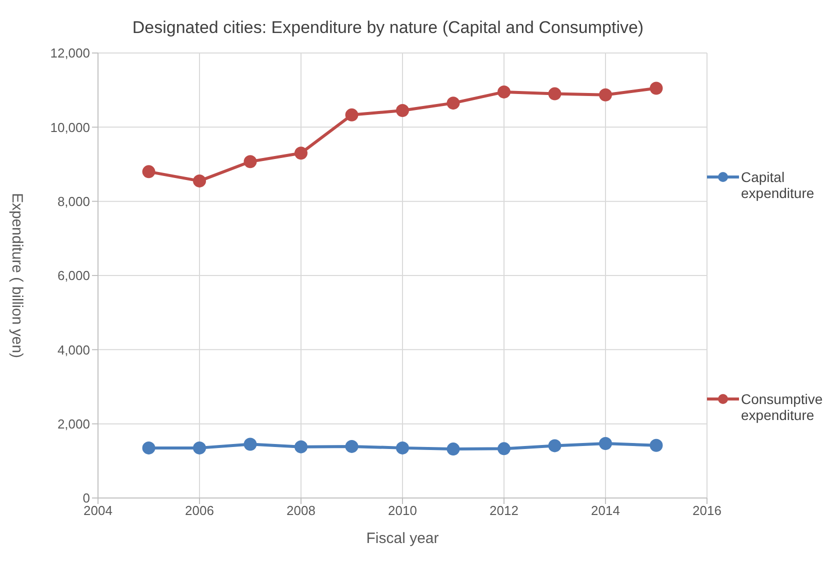 The image size is (835, 570). Describe the element at coordinates (782, 406) in the screenshot. I see `legend-label: Consumptive expenditure` at that location.